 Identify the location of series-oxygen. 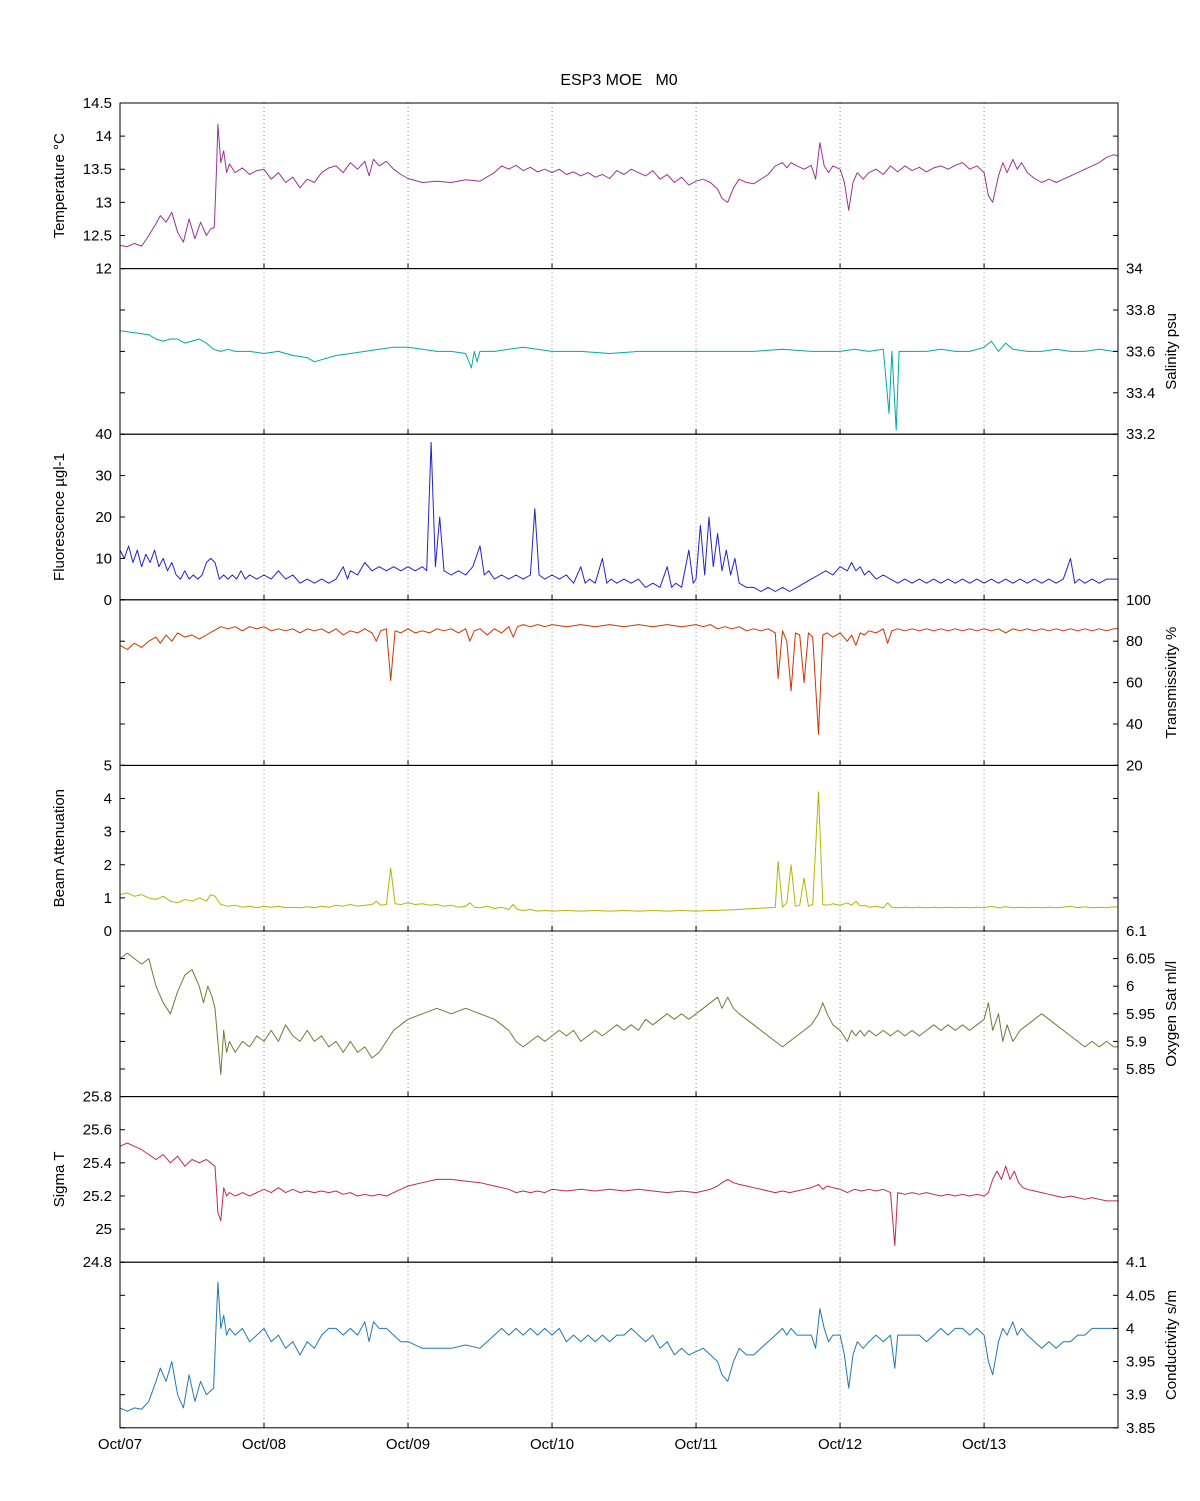
(618, 1013).